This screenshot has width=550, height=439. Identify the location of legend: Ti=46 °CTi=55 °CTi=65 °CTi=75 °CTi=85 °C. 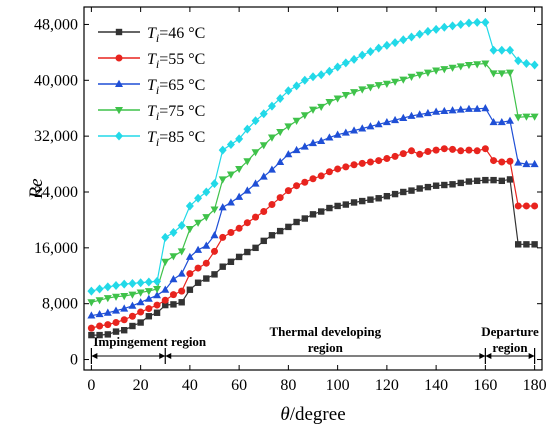
(151, 87).